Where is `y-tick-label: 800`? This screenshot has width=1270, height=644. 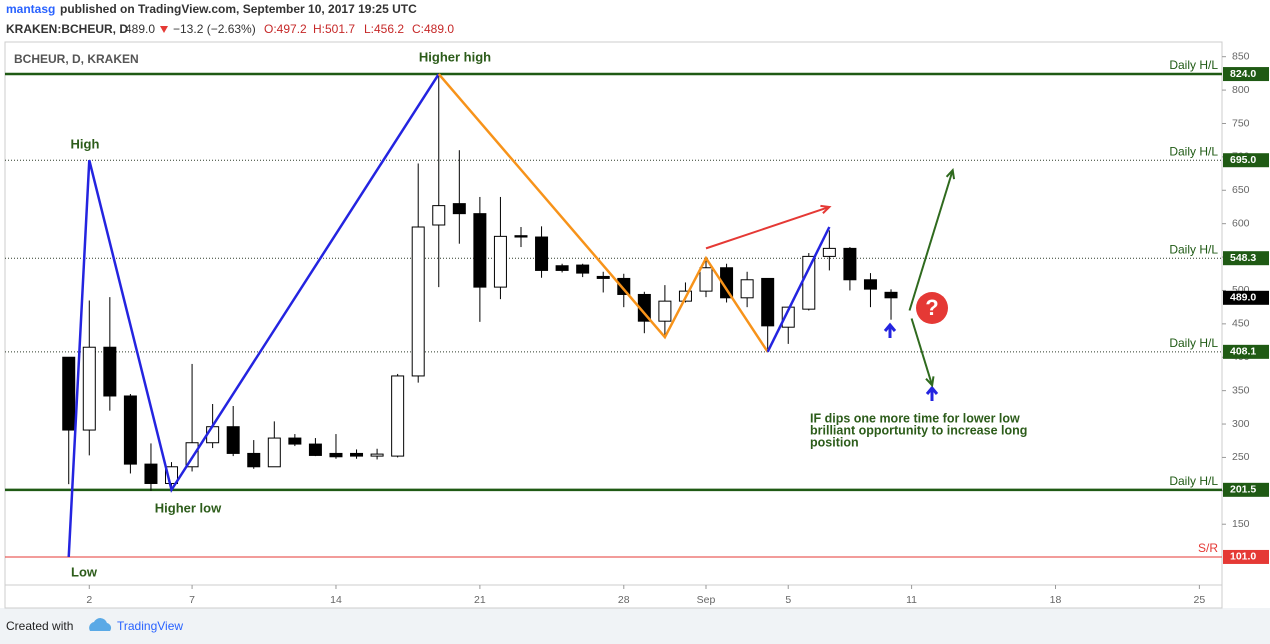 y-tick-label: 800 is located at coordinates (1241, 90).